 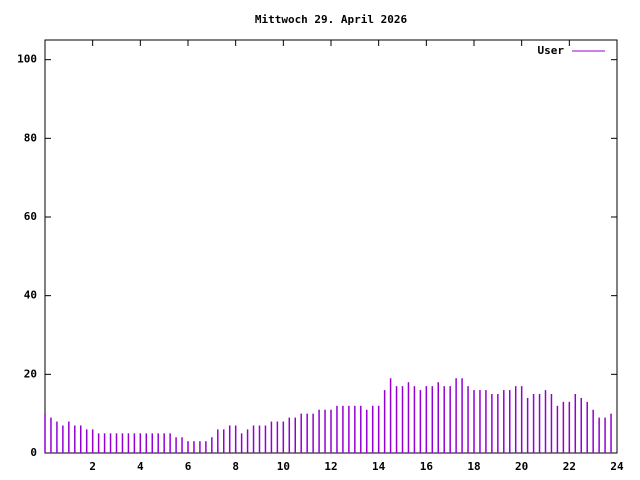 What do you see at coordinates (30, 373) in the screenshot?
I see `y-tick-label: 20` at bounding box center [30, 373].